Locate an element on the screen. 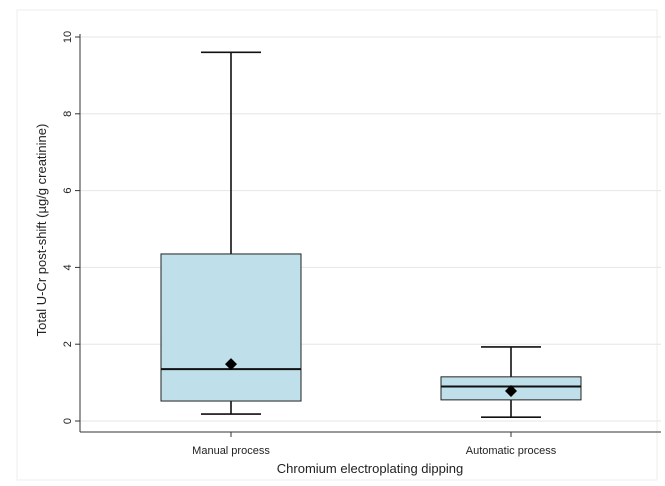  y-tick-label: 8 is located at coordinates (68, 114).